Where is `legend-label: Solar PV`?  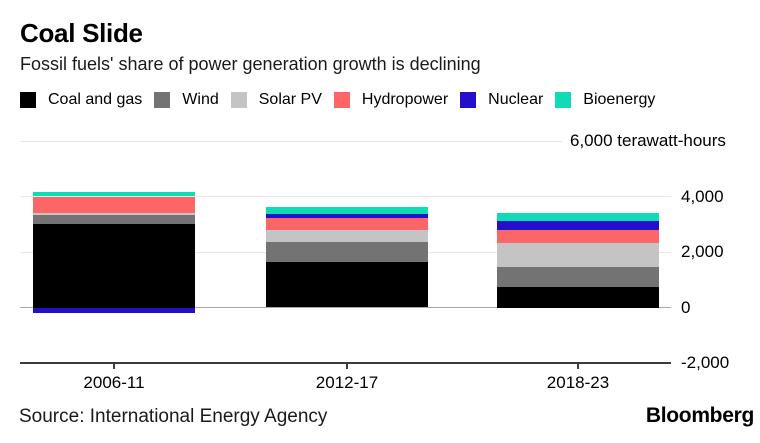 legend-label: Solar PV is located at coordinates (290, 99).